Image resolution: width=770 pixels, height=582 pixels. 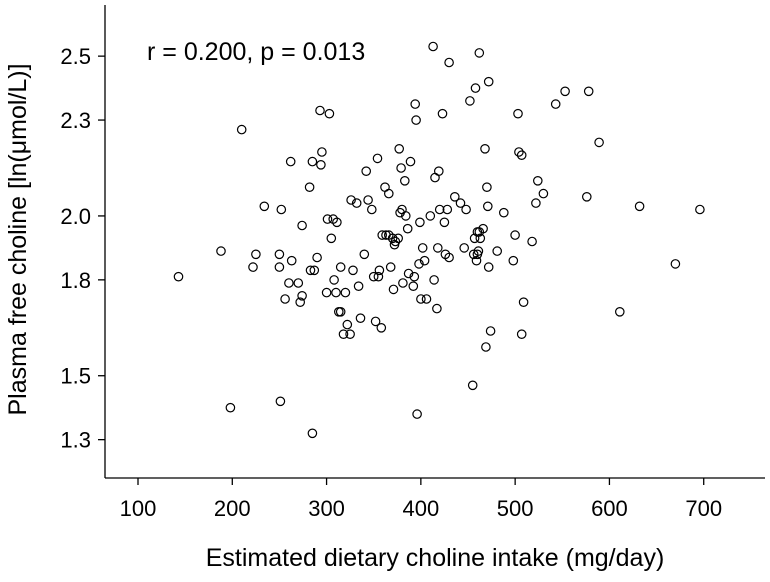 What do you see at coordinates (232, 508) in the screenshot?
I see `x-tick-label: 200` at bounding box center [232, 508].